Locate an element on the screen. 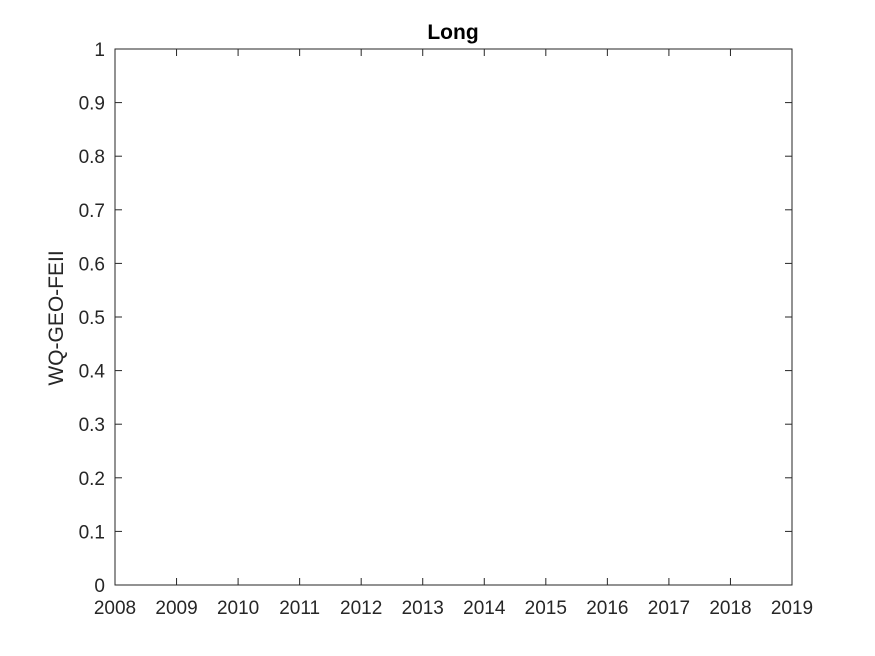 This screenshot has width=875, height=656. x-tick-label: 2016 is located at coordinates (607, 608).